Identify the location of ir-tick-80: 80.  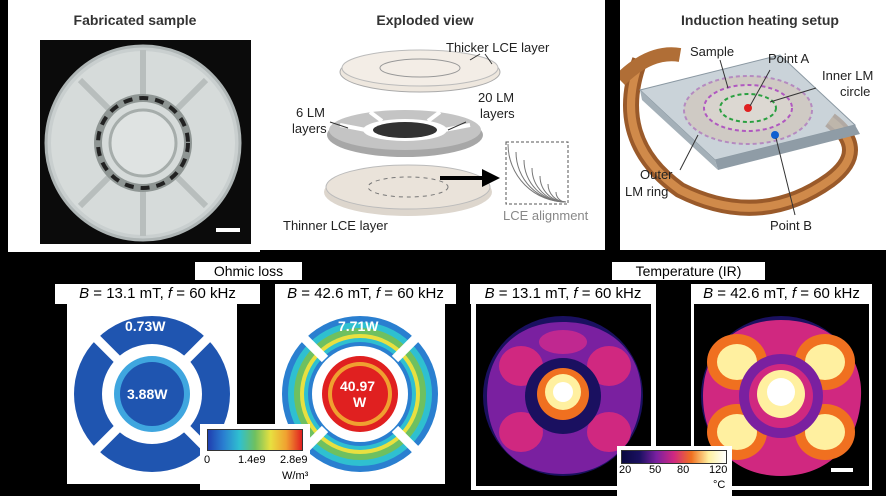
(683, 470).